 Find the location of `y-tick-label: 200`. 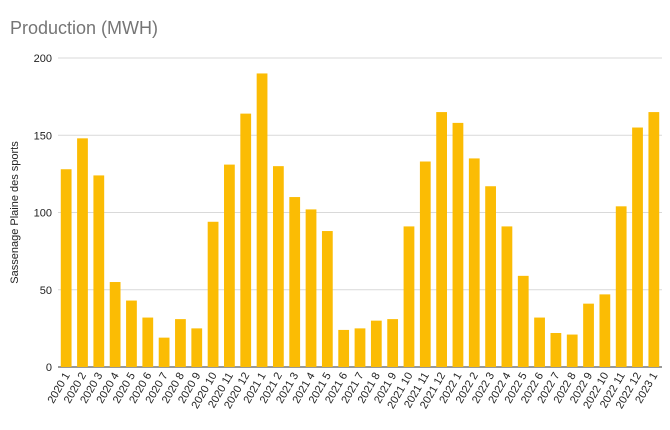

y-tick-label: 200 is located at coordinates (43, 59).